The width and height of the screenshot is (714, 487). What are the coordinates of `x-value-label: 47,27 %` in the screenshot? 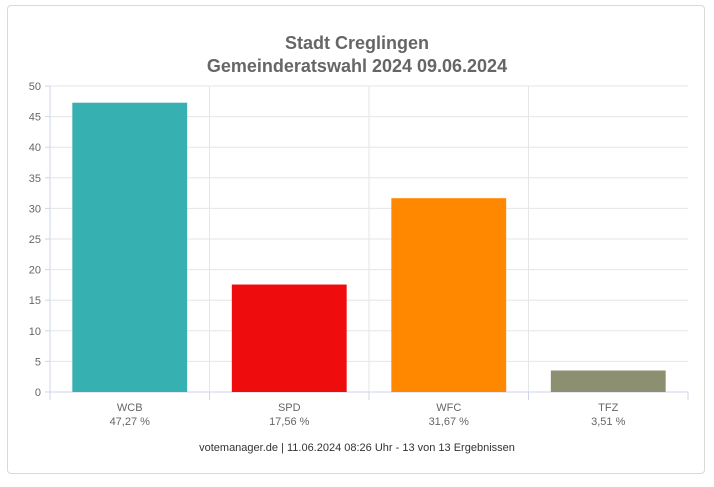 It's located at (130, 422).